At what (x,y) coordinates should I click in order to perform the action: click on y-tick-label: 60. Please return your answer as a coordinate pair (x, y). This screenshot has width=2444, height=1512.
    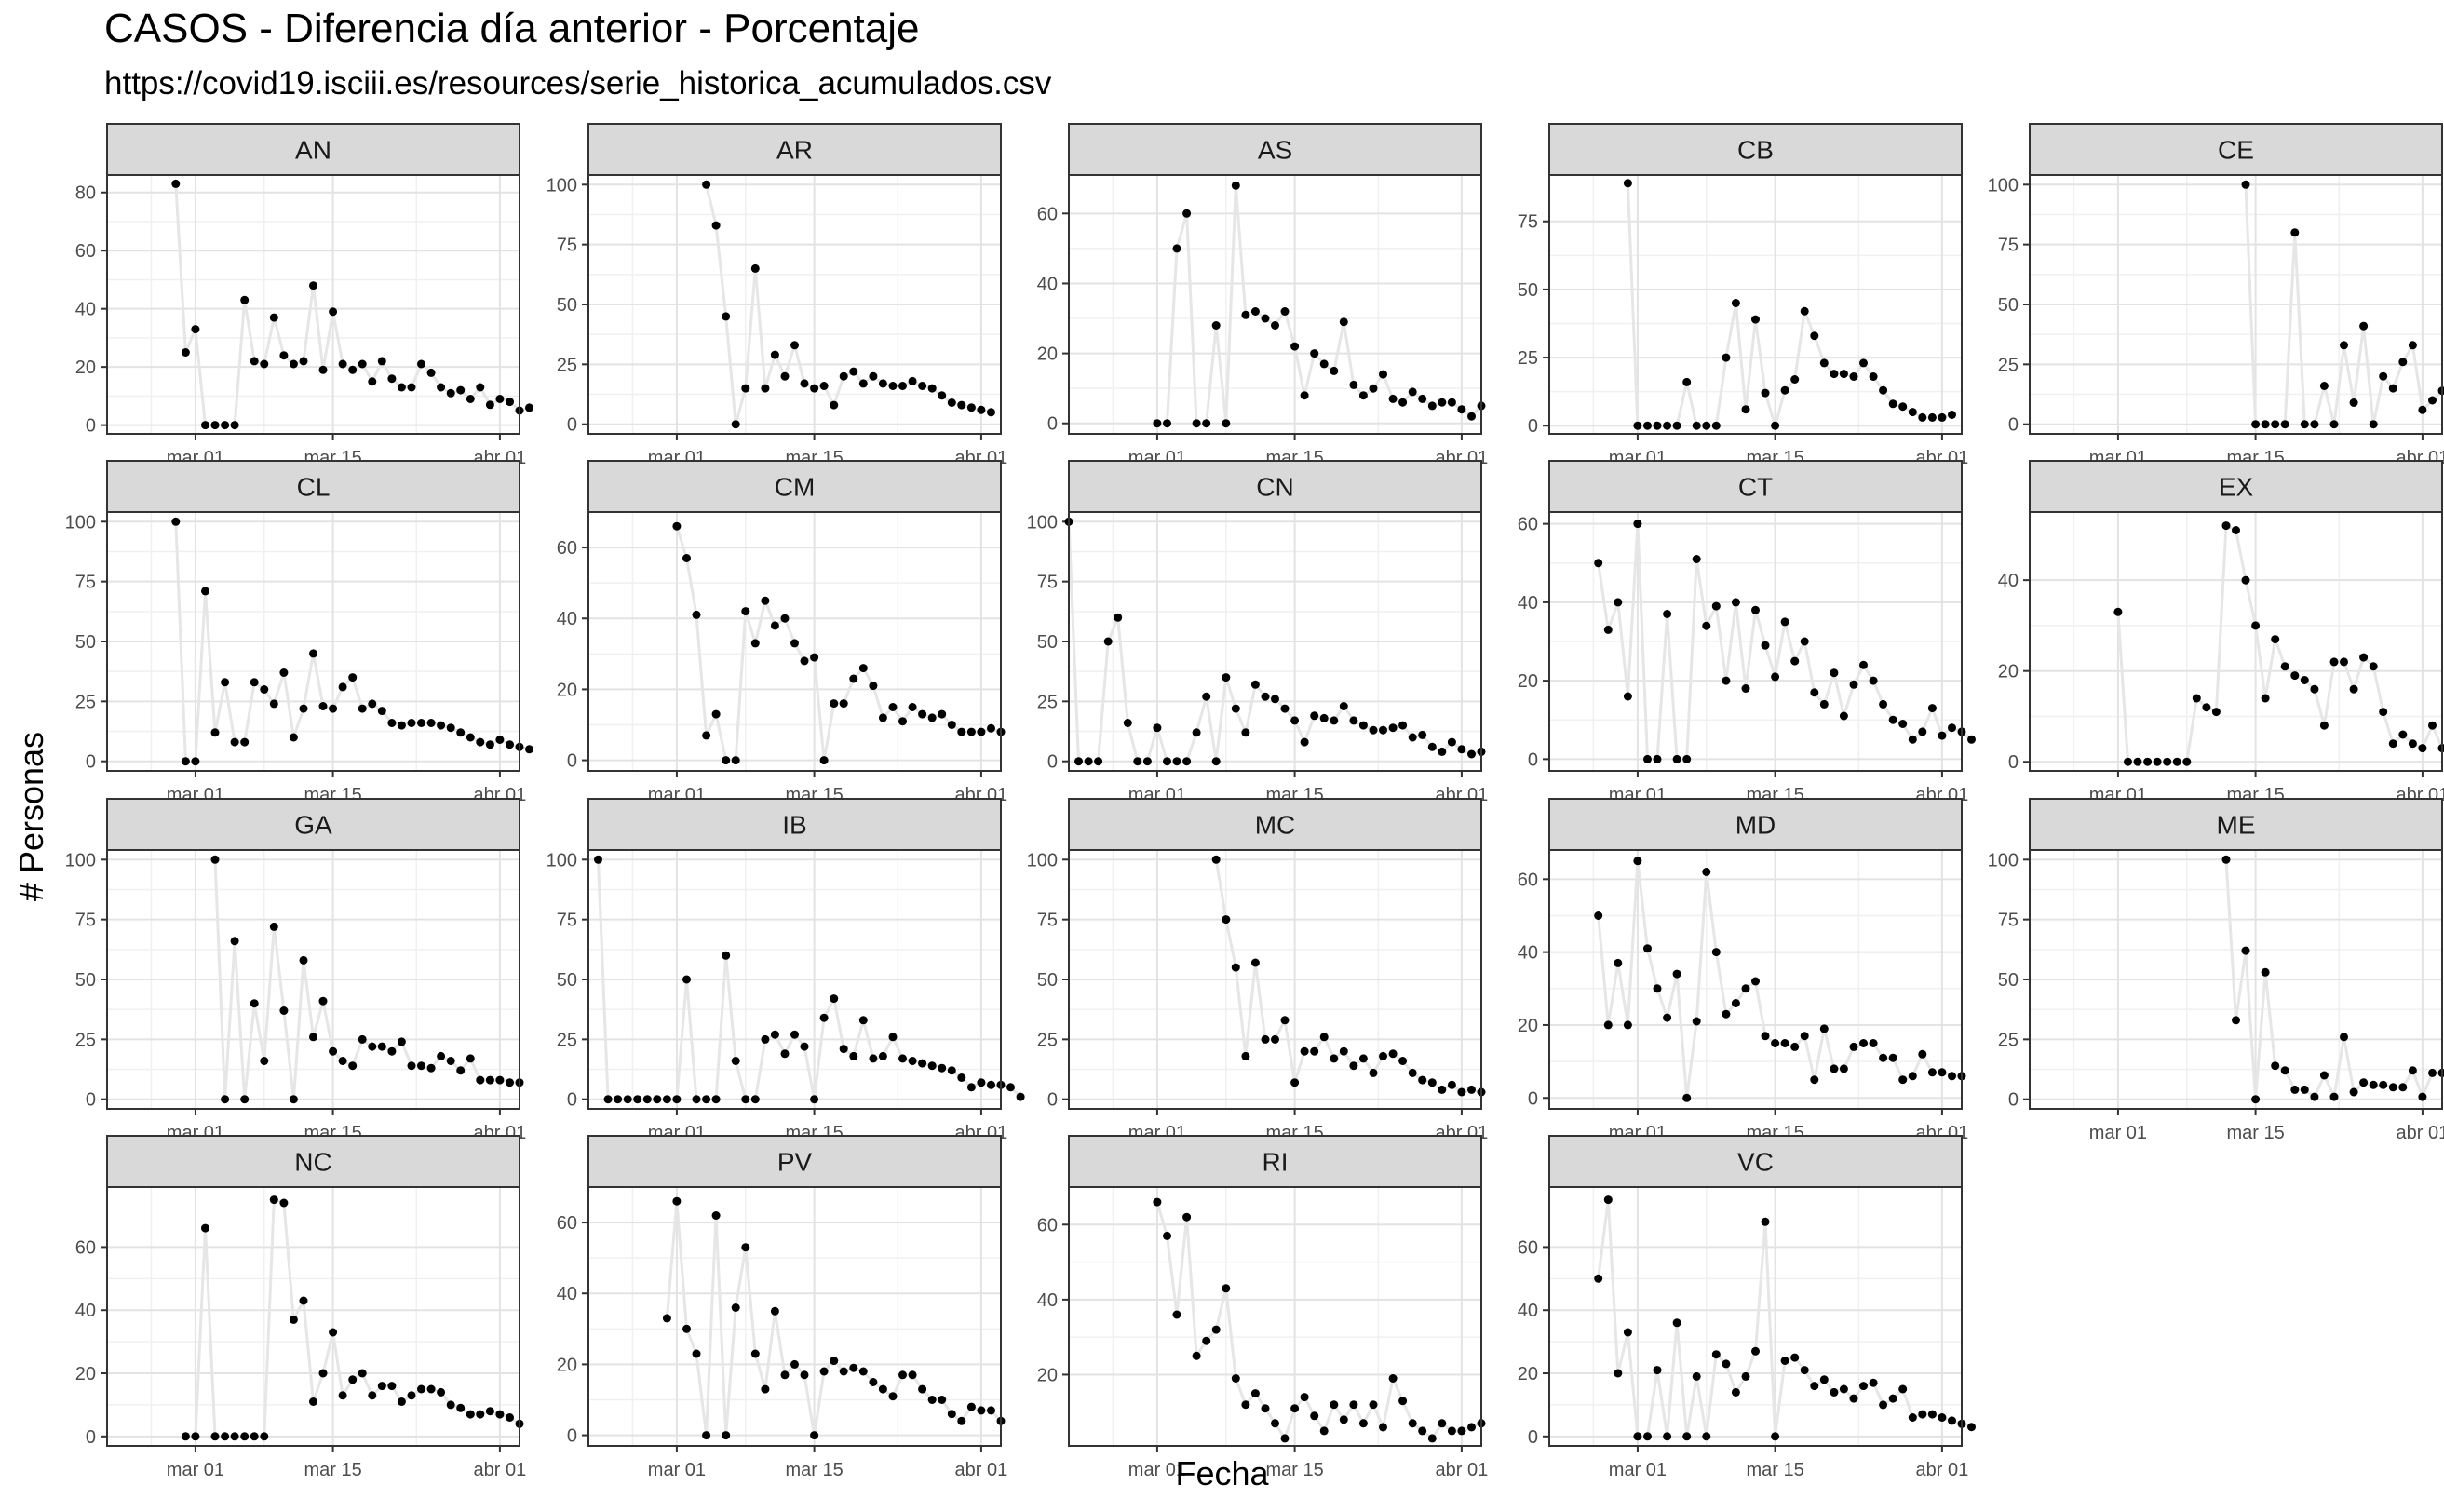
    Looking at the image, I should click on (1528, 880).